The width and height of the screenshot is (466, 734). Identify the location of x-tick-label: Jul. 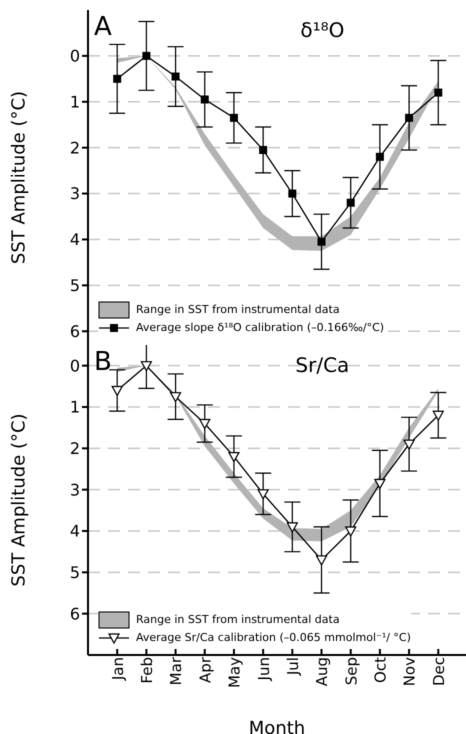
(293, 666).